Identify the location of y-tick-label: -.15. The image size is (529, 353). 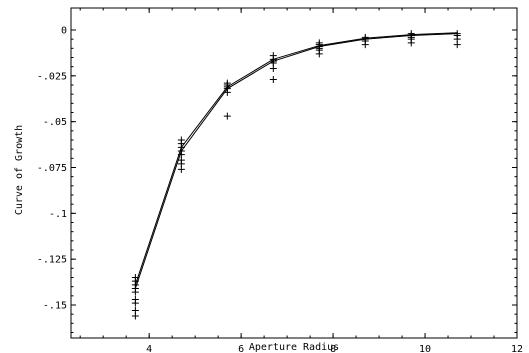
(55, 306).